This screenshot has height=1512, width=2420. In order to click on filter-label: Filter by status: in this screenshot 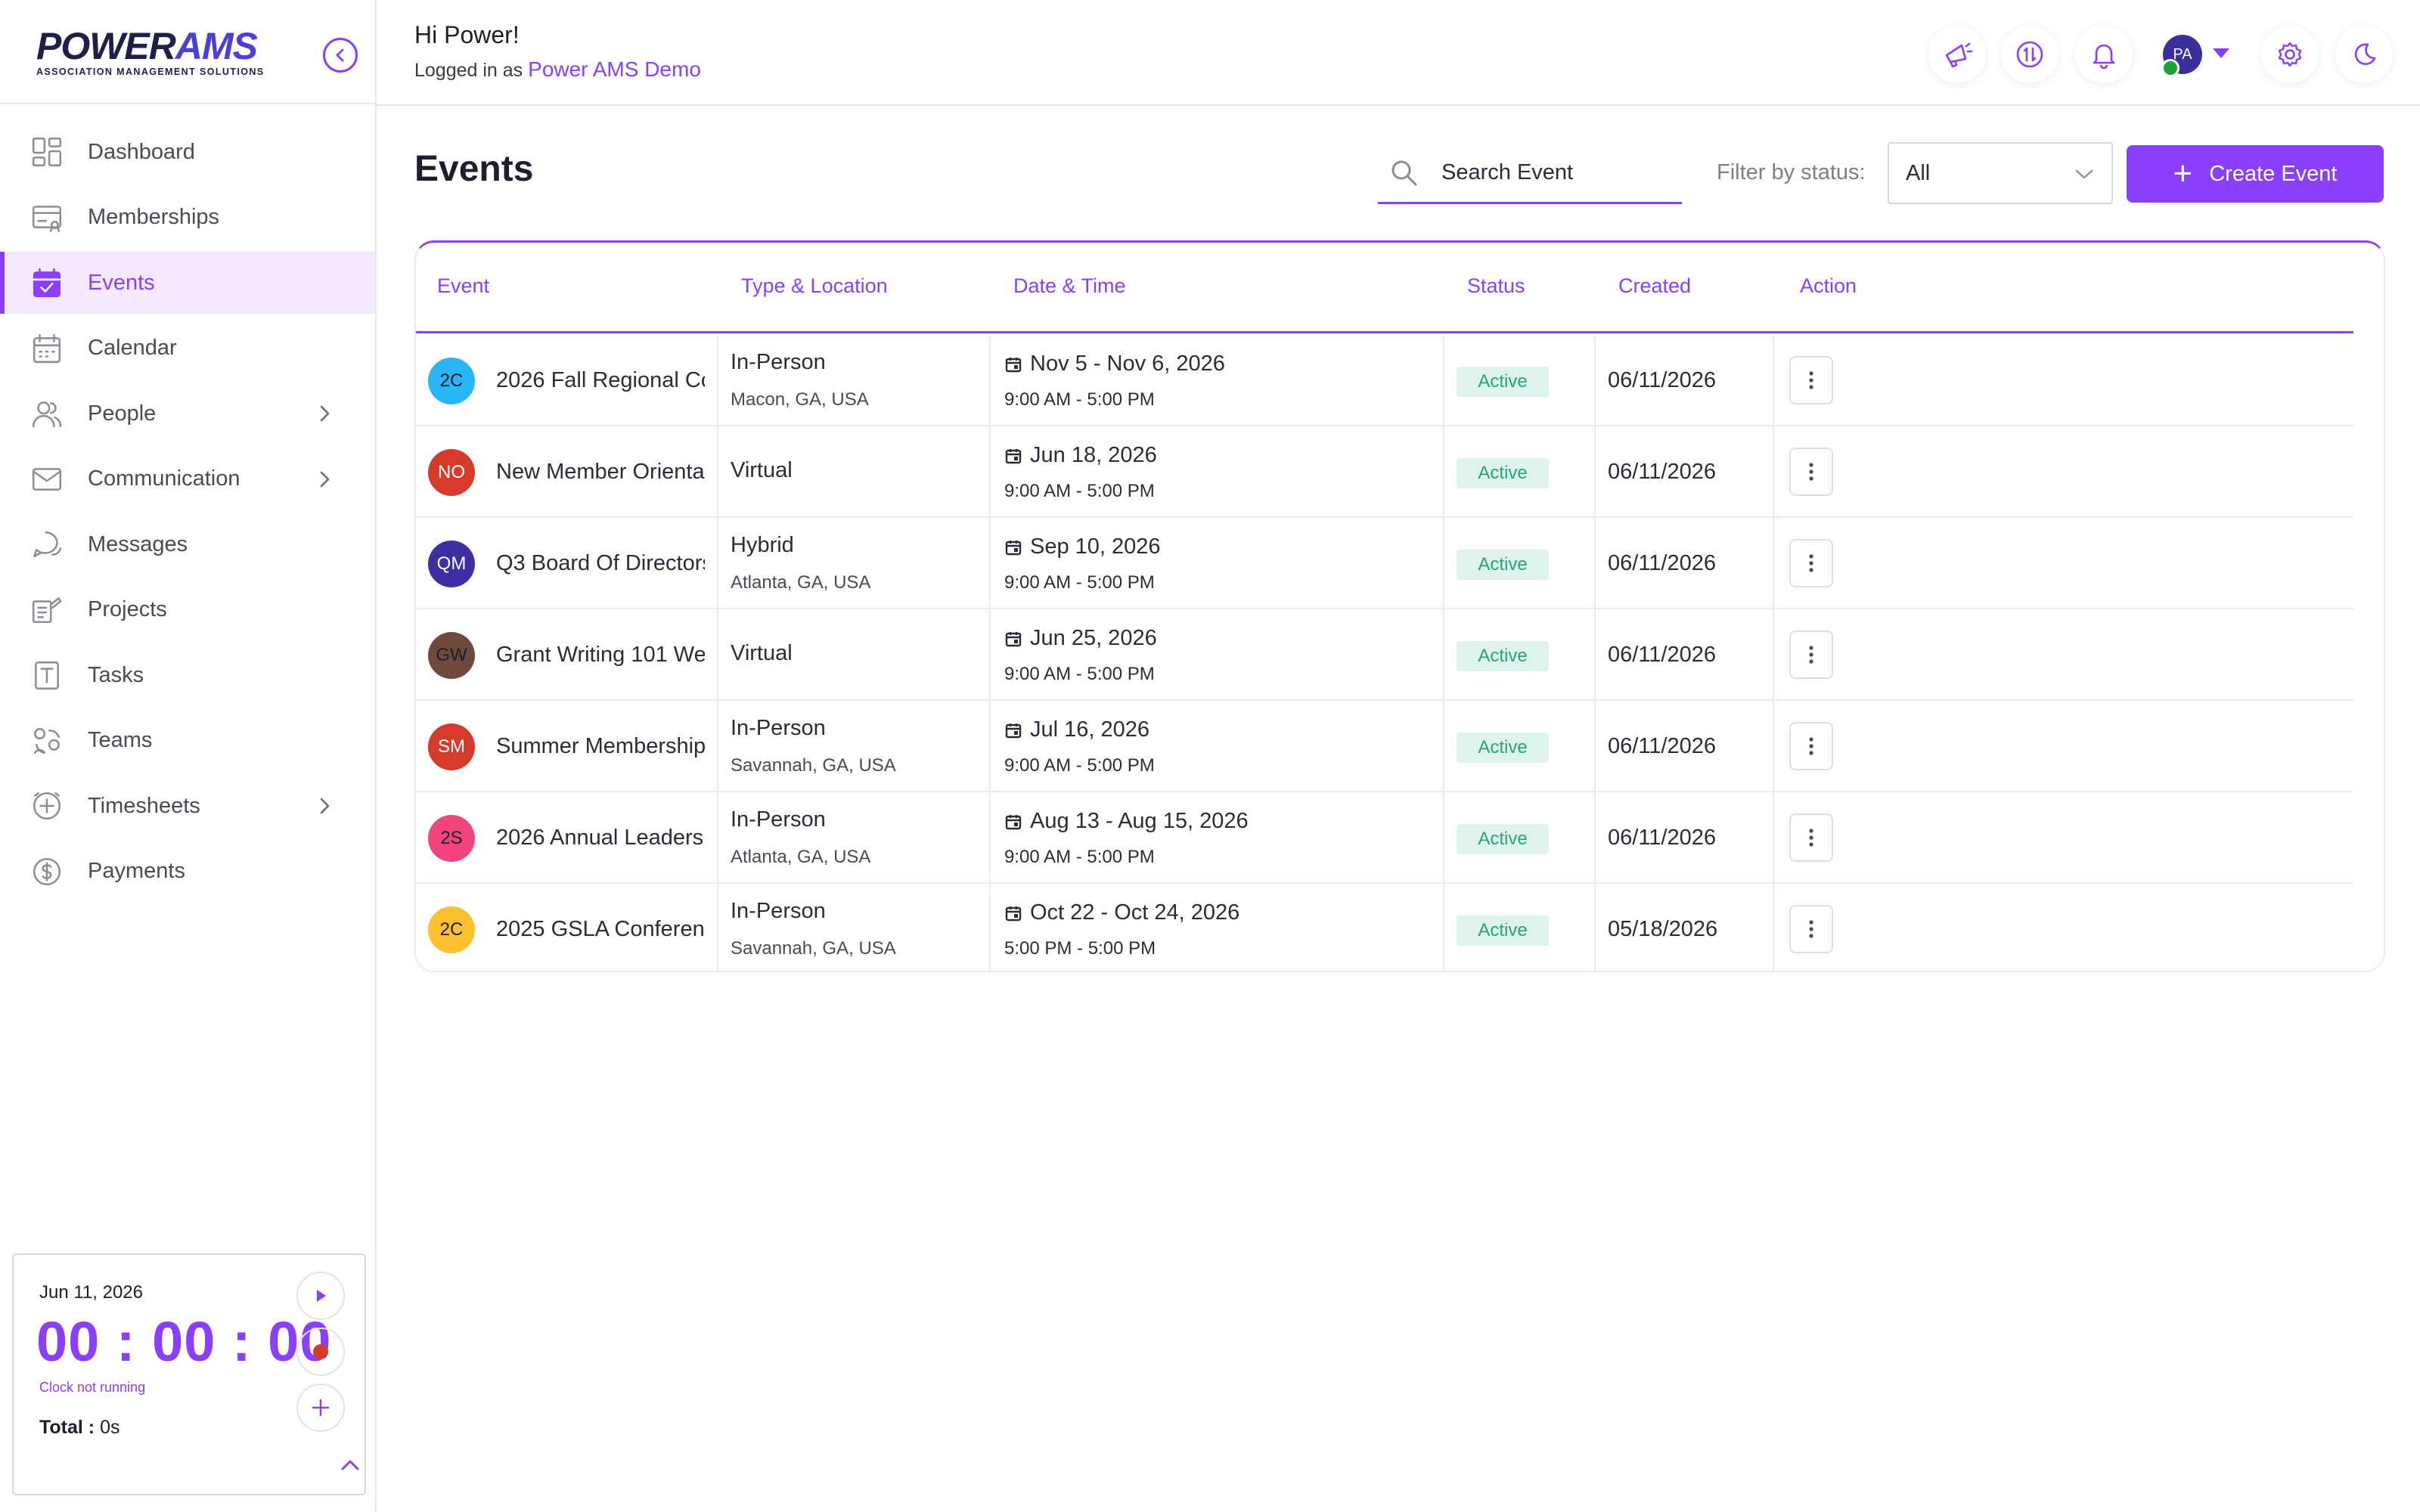, I will do `click(1791, 172)`.